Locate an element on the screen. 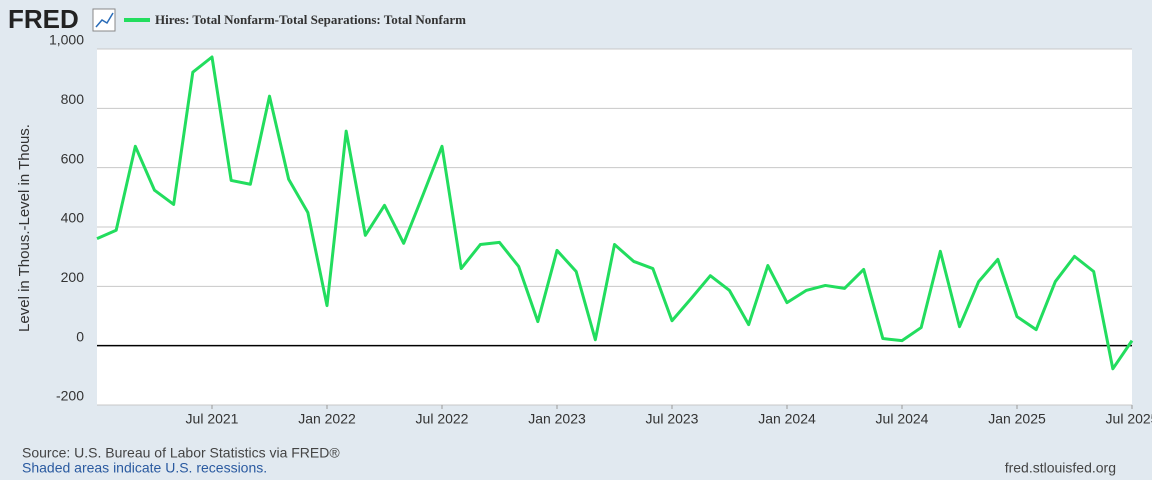  x-tick-label: Jul 2025 is located at coordinates (1129, 419).